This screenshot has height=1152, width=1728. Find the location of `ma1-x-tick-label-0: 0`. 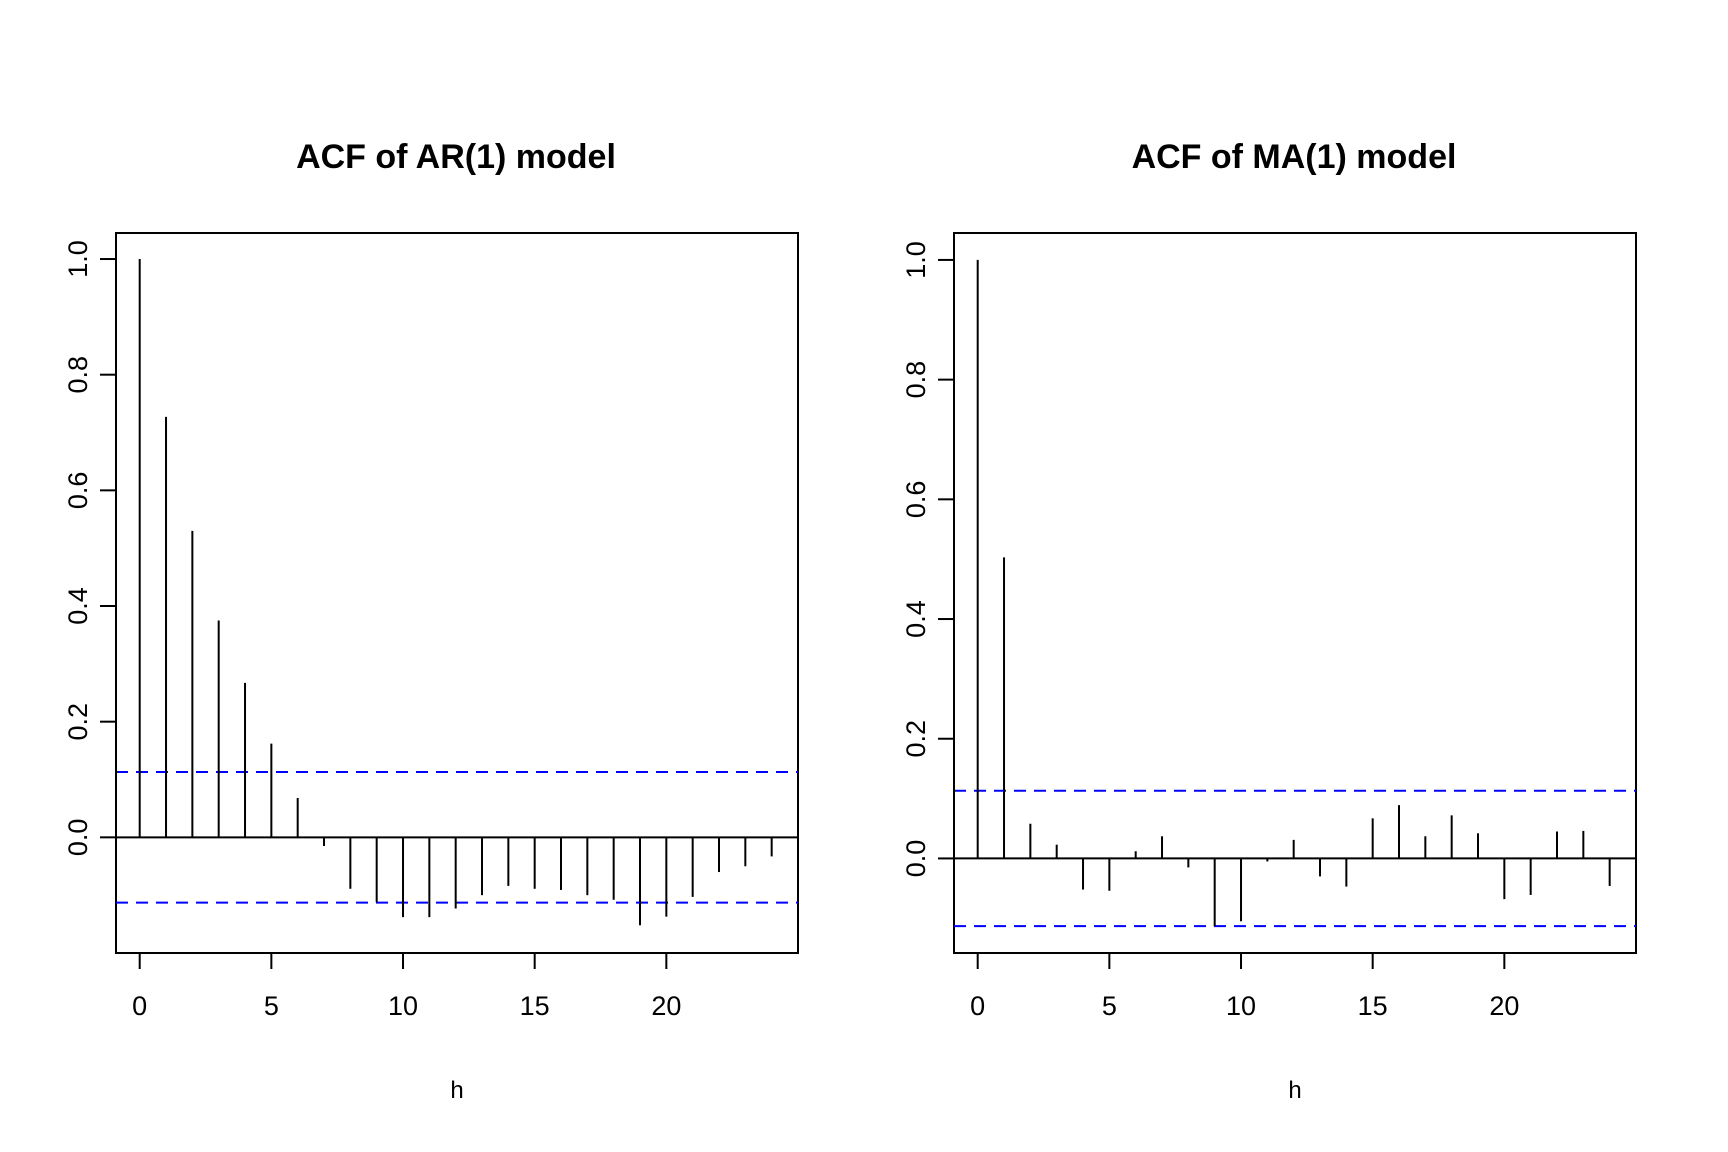

ma1-x-tick-label-0: 0 is located at coordinates (977, 1006).